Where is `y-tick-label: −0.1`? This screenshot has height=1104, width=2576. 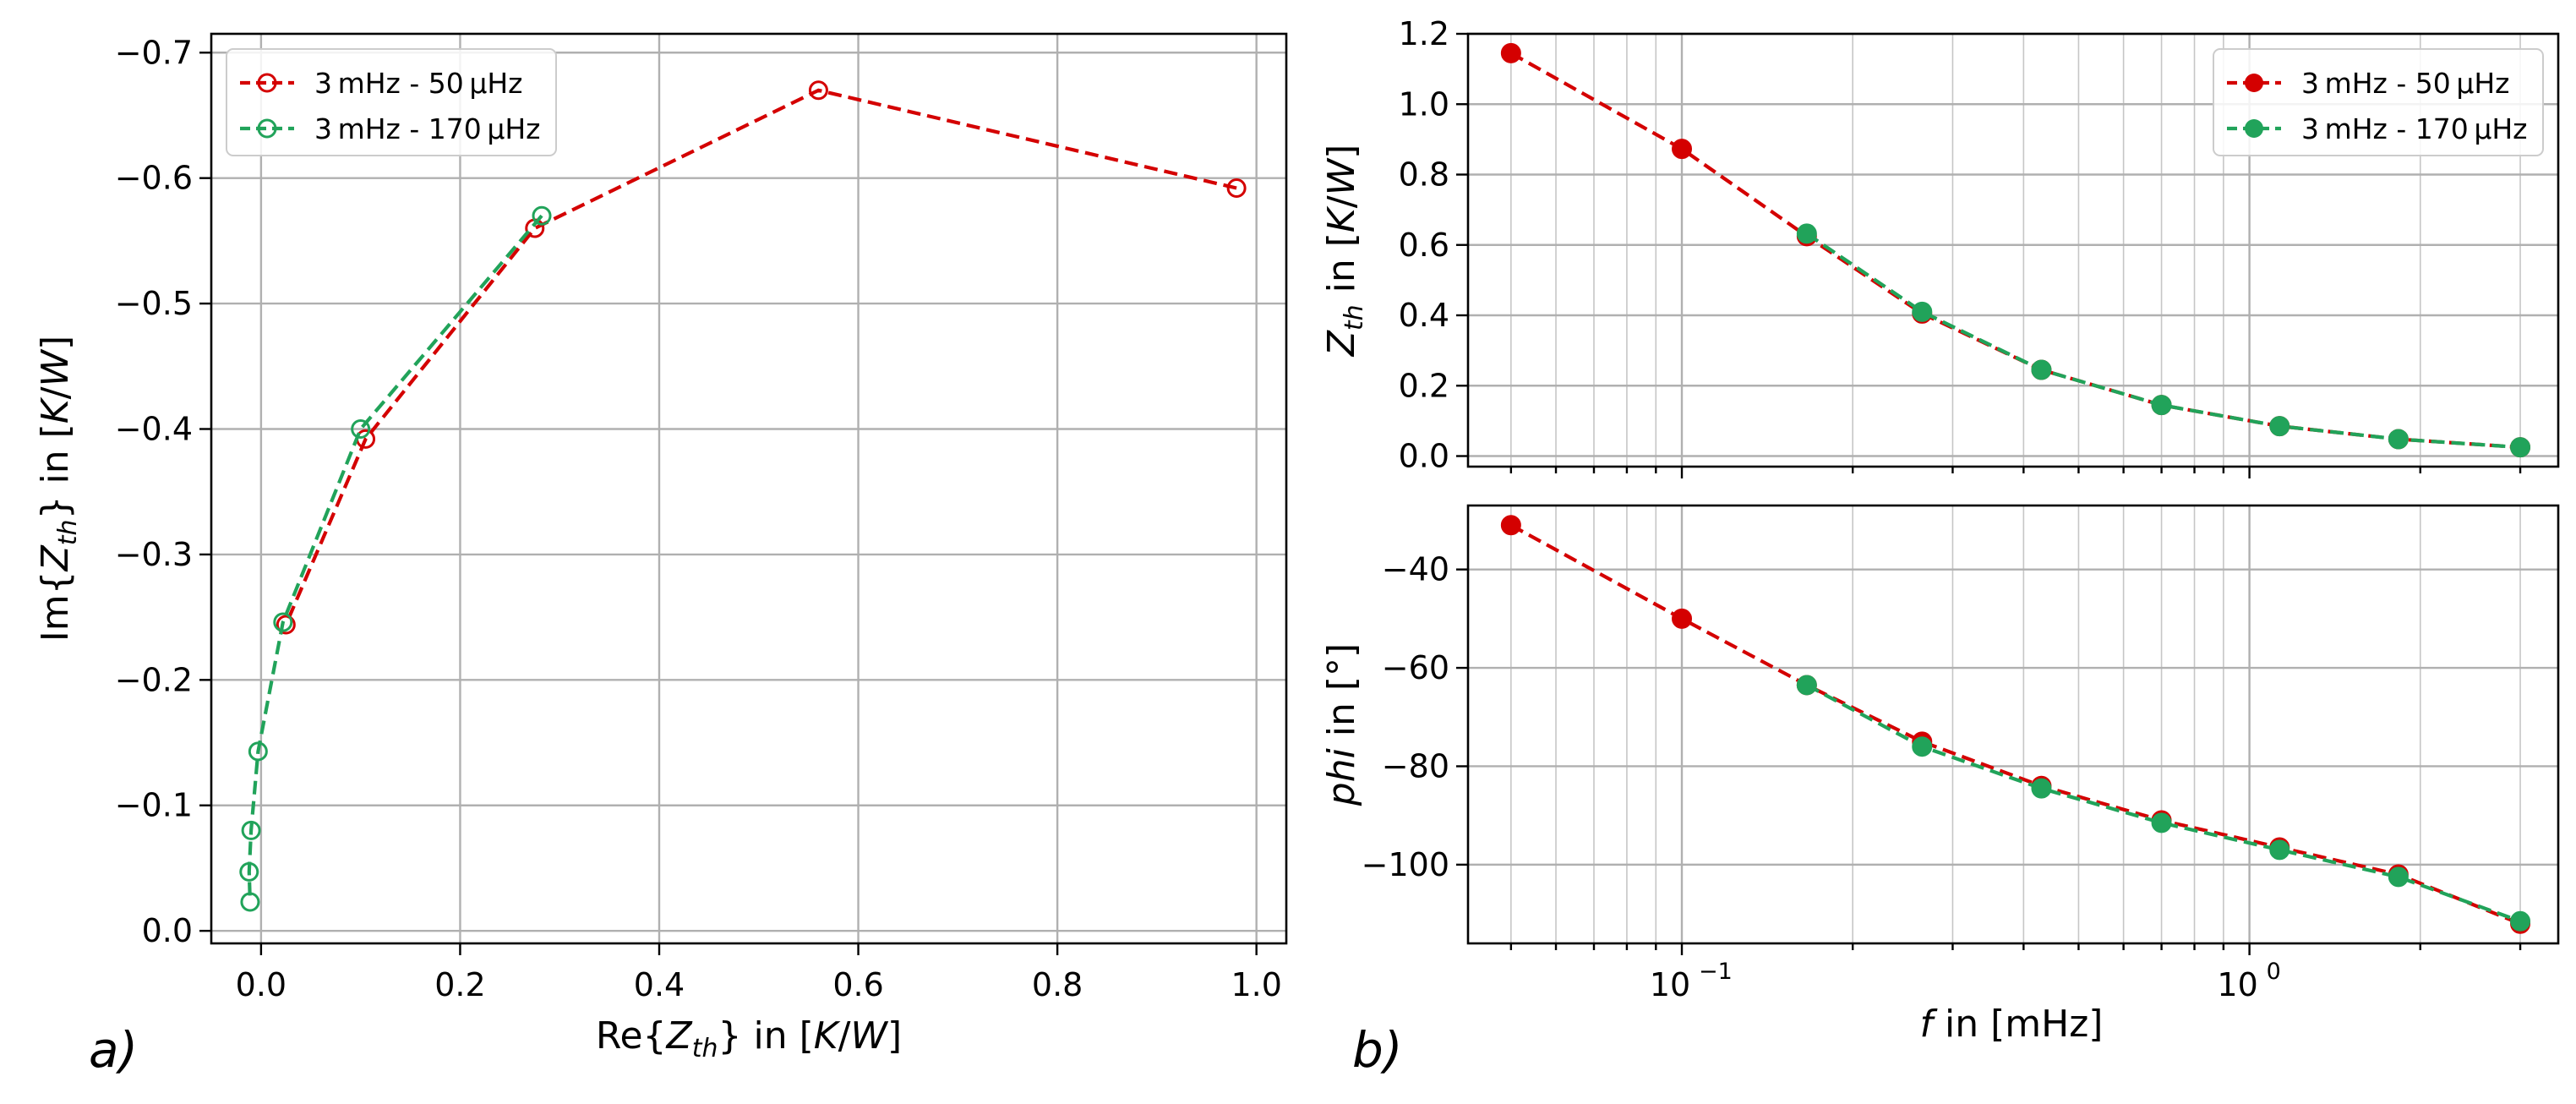 y-tick-label: −0.1 is located at coordinates (154, 806).